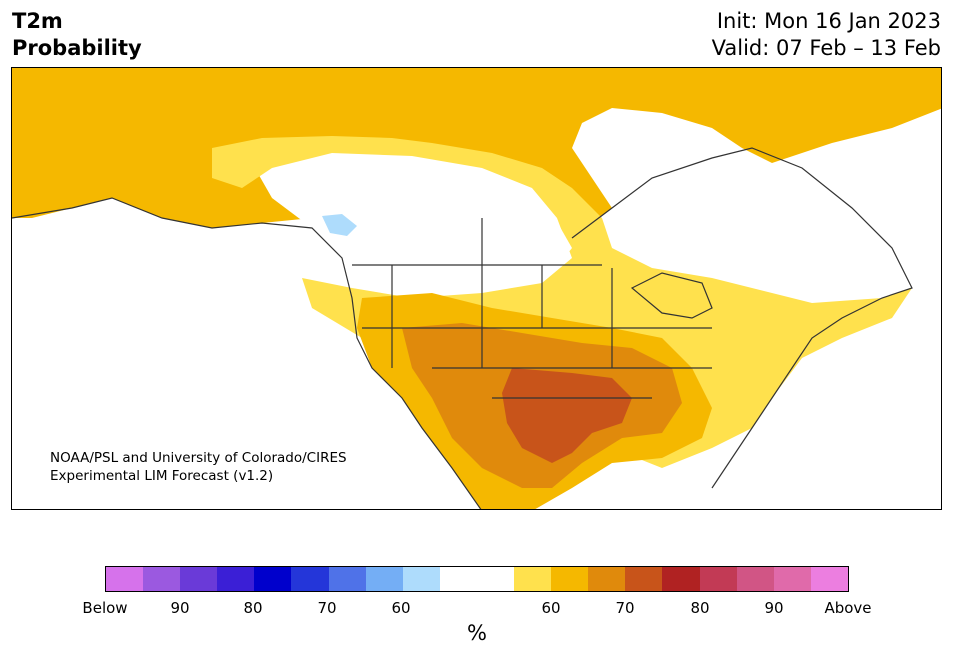  I want to click on colorbar-tick-label: Below, so click(105, 608).